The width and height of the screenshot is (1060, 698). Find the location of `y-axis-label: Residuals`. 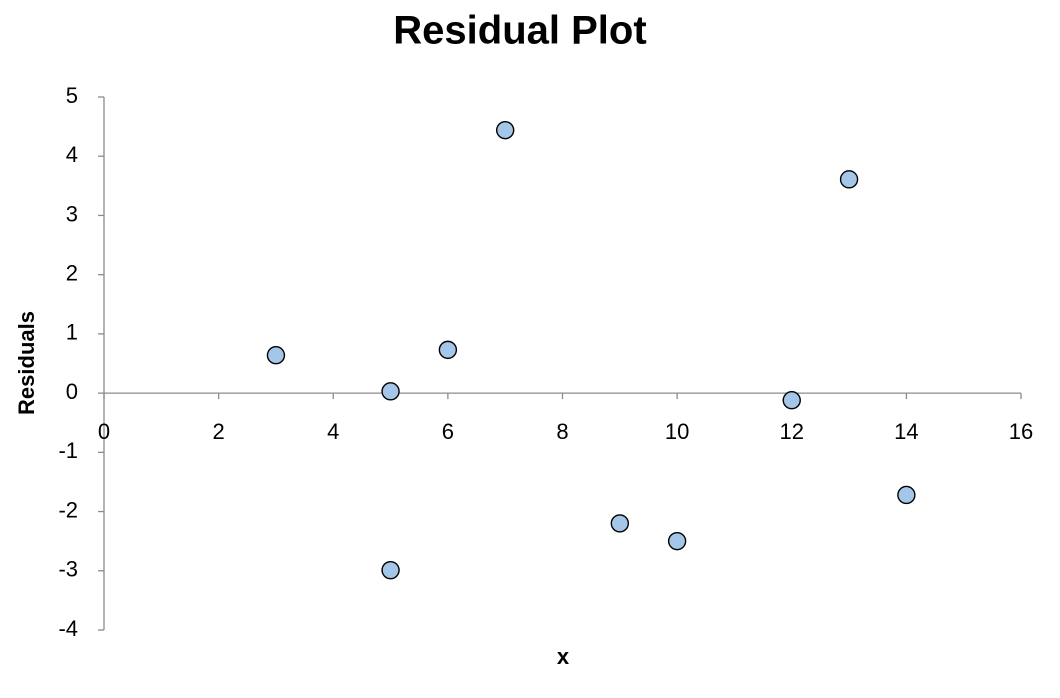

y-axis-label: Residuals is located at coordinates (26, 363).